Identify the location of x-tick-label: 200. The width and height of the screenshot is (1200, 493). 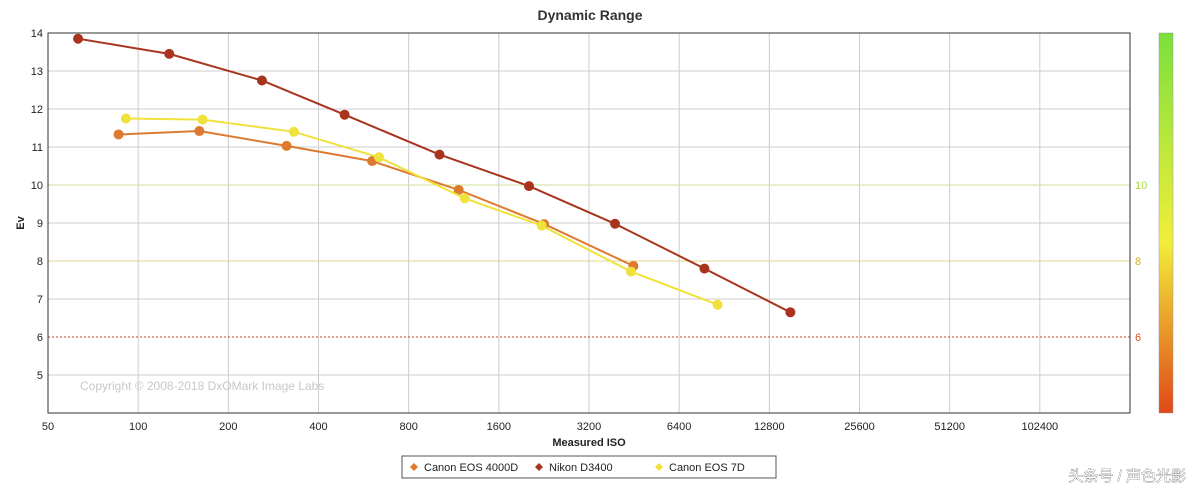
(228, 427).